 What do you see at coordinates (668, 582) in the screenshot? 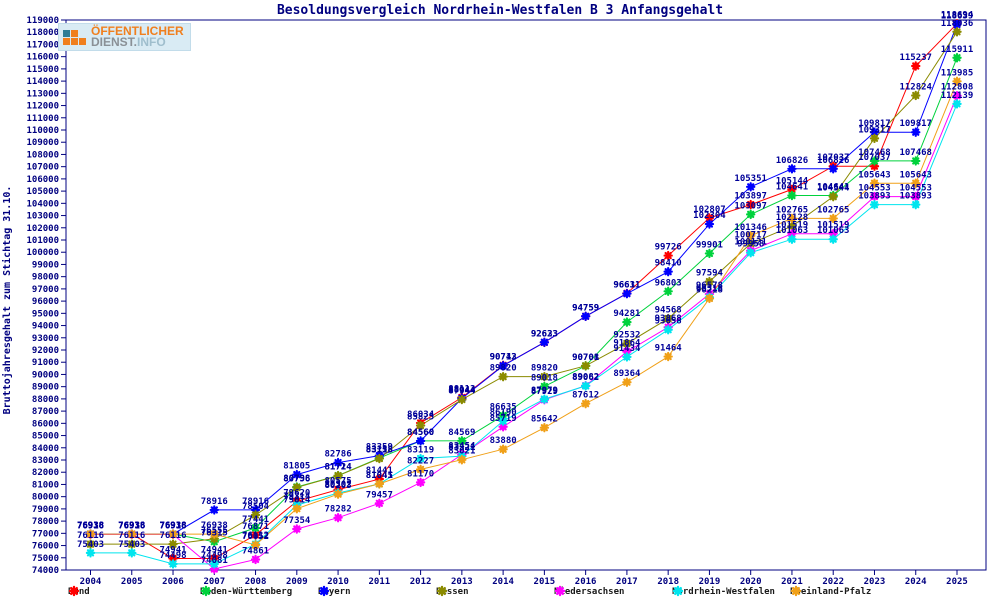
I see `x-tick-label: 2018` at bounding box center [668, 582].